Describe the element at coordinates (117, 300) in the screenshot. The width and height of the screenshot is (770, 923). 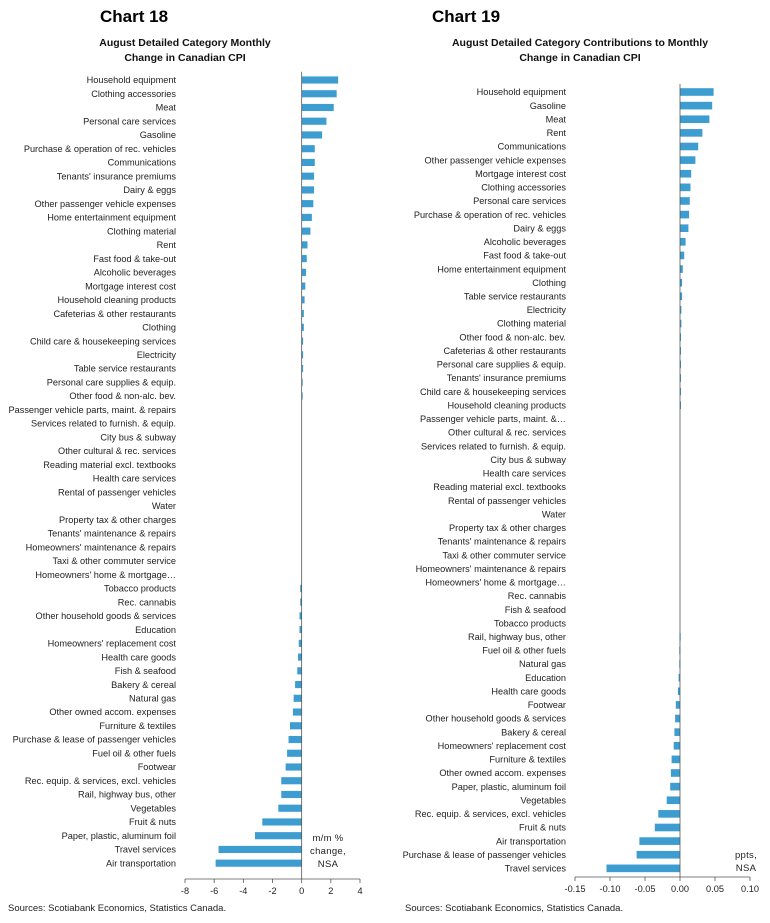
I see `category-label: Household cleaning products` at that location.